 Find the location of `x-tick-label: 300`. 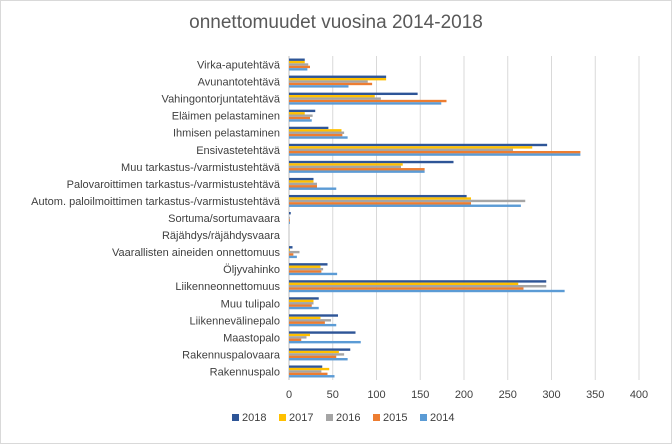

x-tick-label: 300 is located at coordinates (551, 395).